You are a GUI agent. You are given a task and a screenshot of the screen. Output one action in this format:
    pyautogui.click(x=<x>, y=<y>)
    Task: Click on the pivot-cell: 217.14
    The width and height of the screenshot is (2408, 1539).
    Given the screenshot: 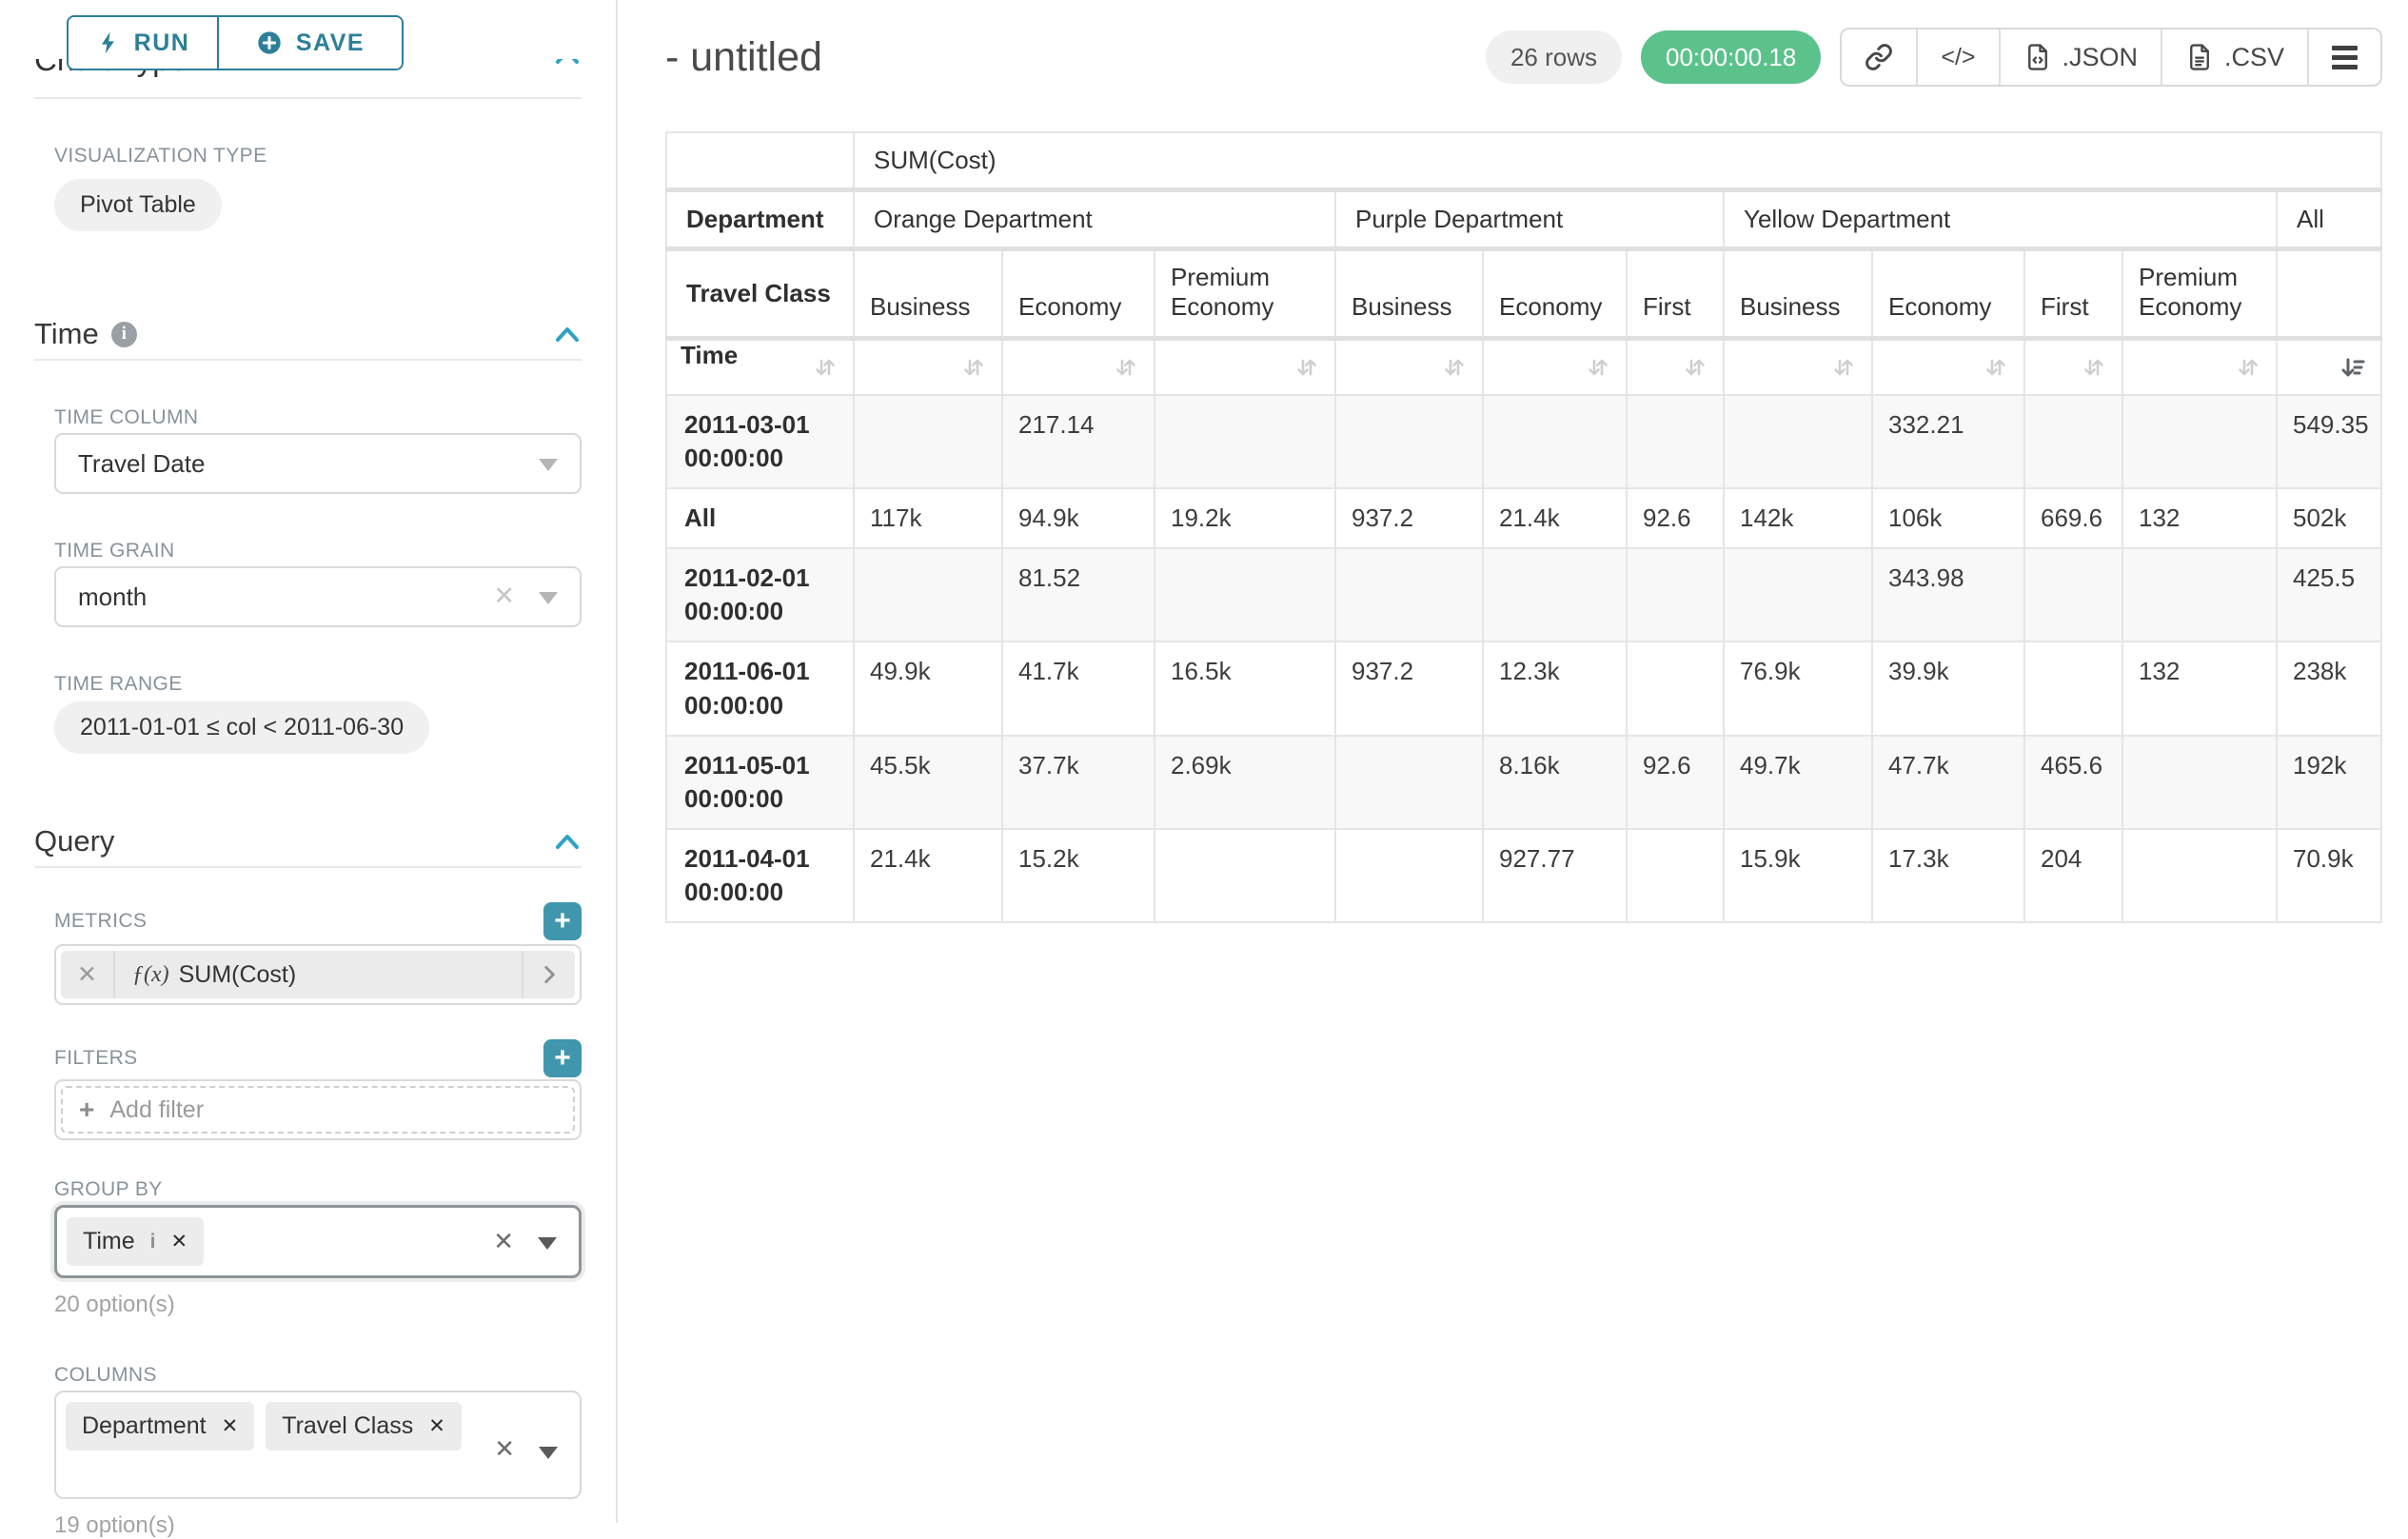 What is the action you would take?
    pyautogui.click(x=1078, y=442)
    